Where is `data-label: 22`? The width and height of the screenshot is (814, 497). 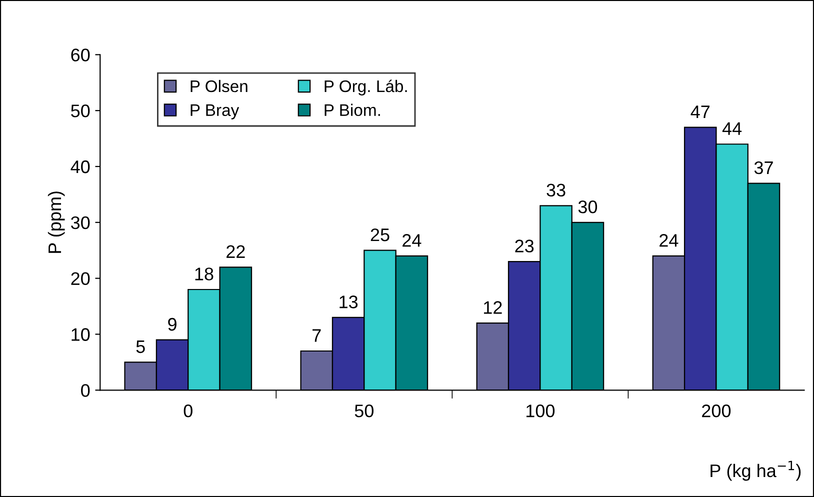
data-label: 22 is located at coordinates (235, 251).